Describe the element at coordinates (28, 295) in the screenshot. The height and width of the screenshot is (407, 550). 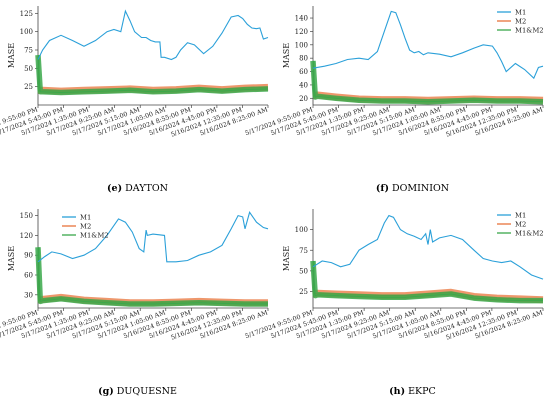
I see `y-tick-label: 30` at that location.